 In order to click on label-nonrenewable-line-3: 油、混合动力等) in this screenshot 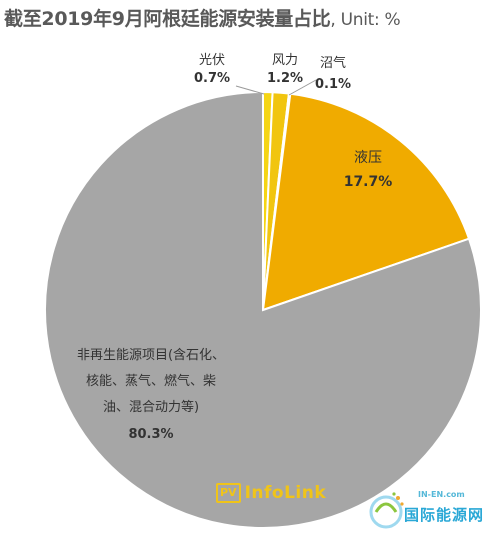, I will do `click(151, 407)`.